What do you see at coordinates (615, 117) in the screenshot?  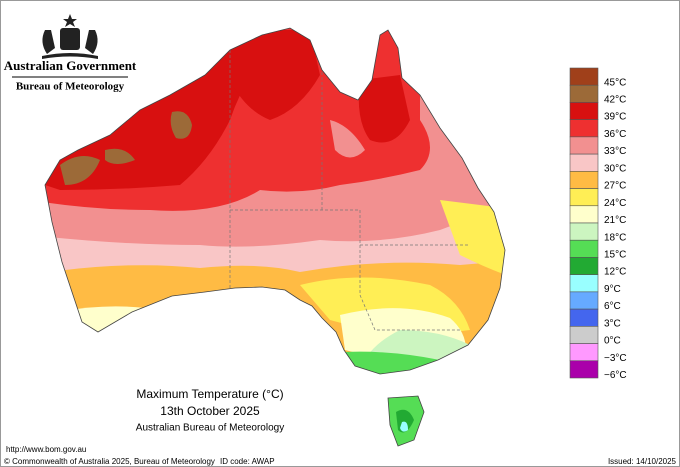 I see `legend-label: 39°C` at bounding box center [615, 117].